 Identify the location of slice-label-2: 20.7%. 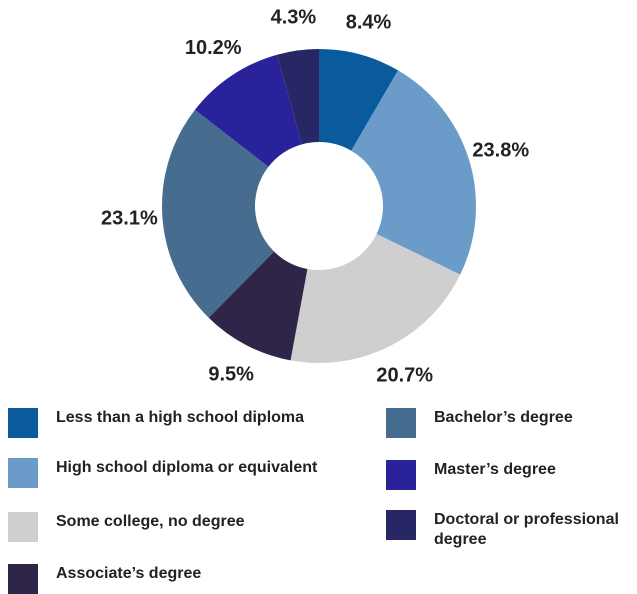
(404, 376).